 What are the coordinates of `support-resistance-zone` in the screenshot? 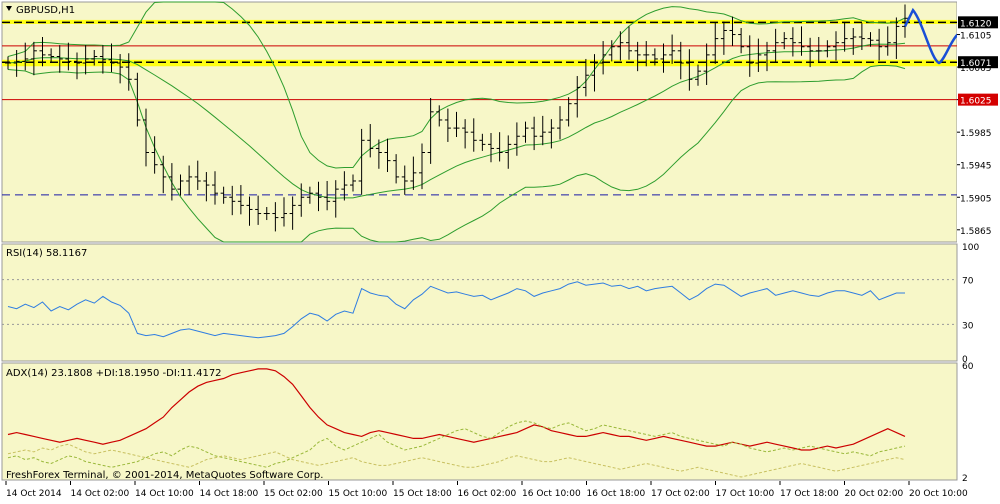 It's located at (479, 63).